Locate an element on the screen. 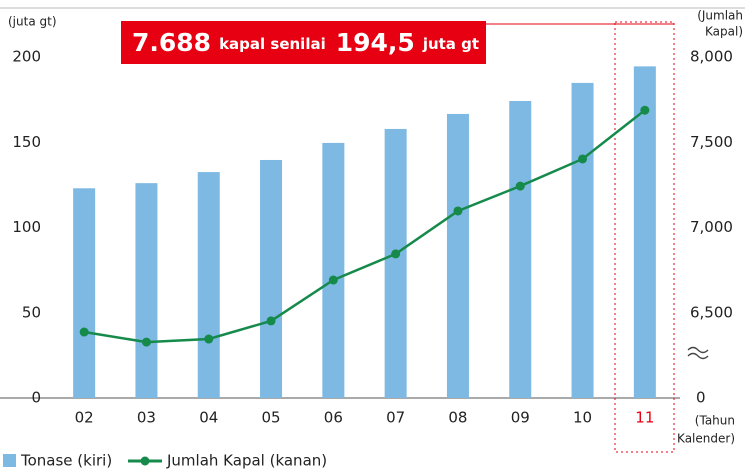 This screenshot has width=745, height=473. x-tick-label: 04 is located at coordinates (208, 418).